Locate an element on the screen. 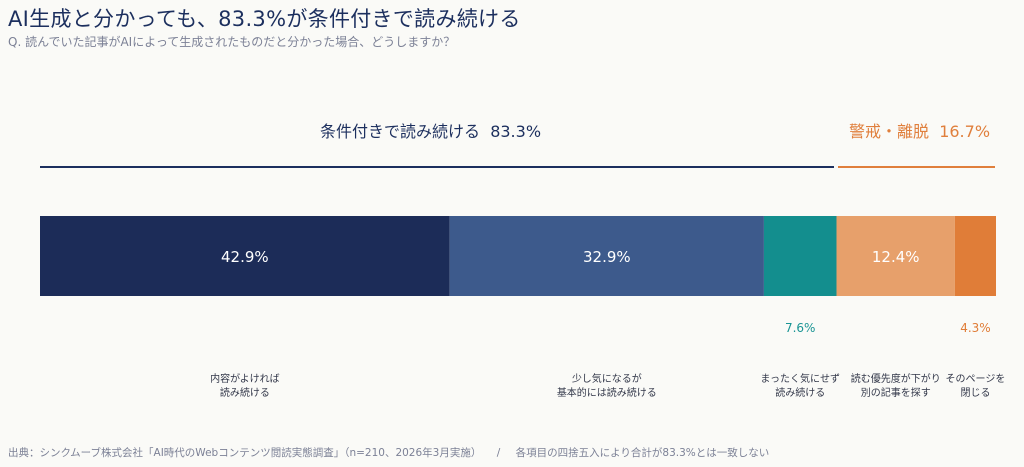 The height and width of the screenshot is (467, 1024). group-bracket-line-leave is located at coordinates (916, 167).